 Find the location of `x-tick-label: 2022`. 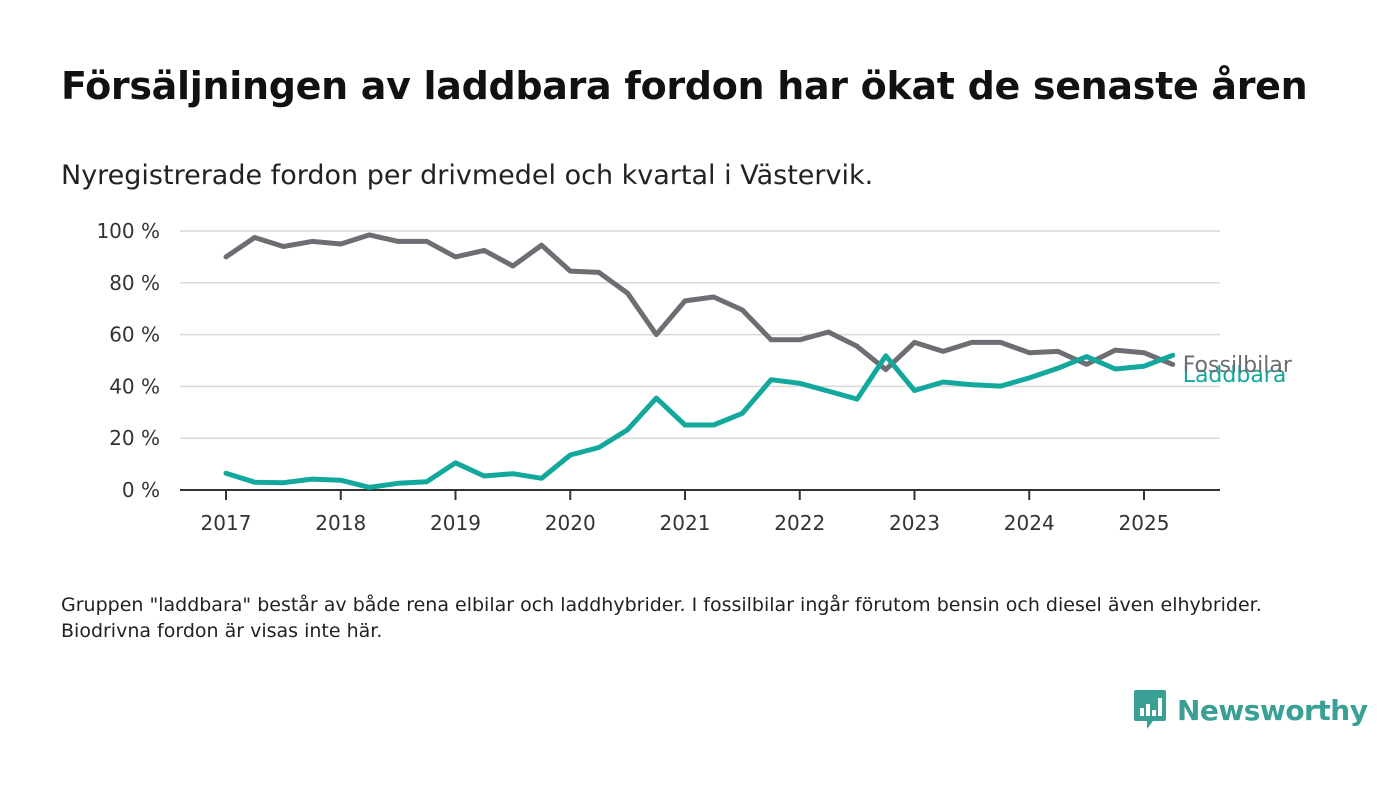

x-tick-label: 2022 is located at coordinates (799, 523).